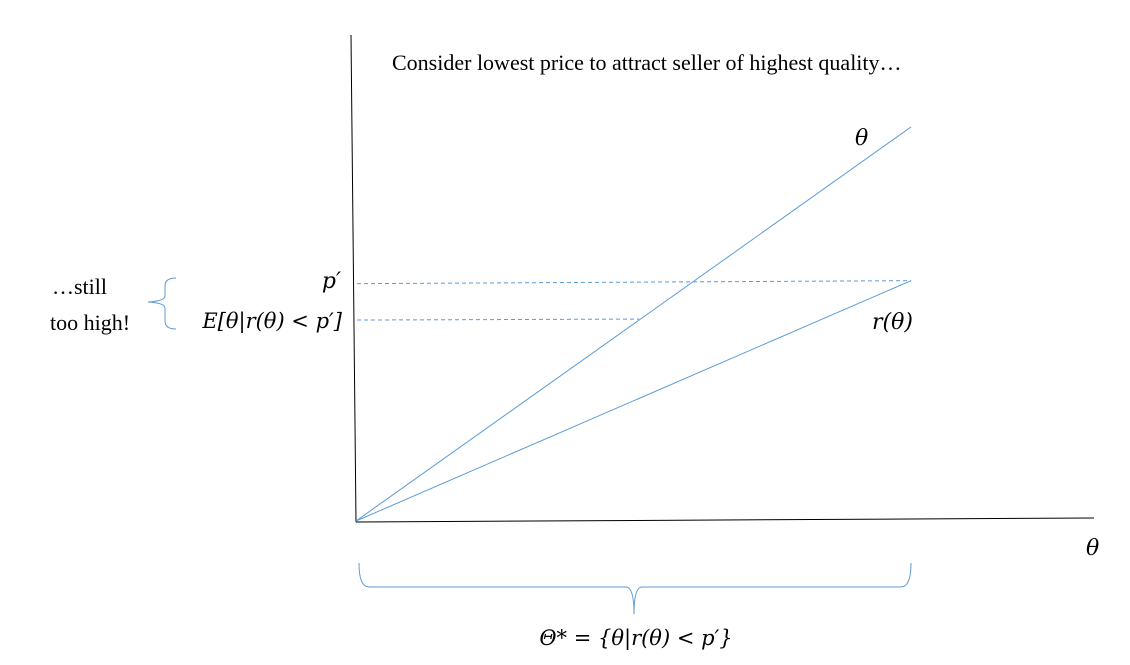 Image resolution: width=1130 pixels, height=665 pixels. What do you see at coordinates (725, 520) in the screenshot?
I see `x-axis` at bounding box center [725, 520].